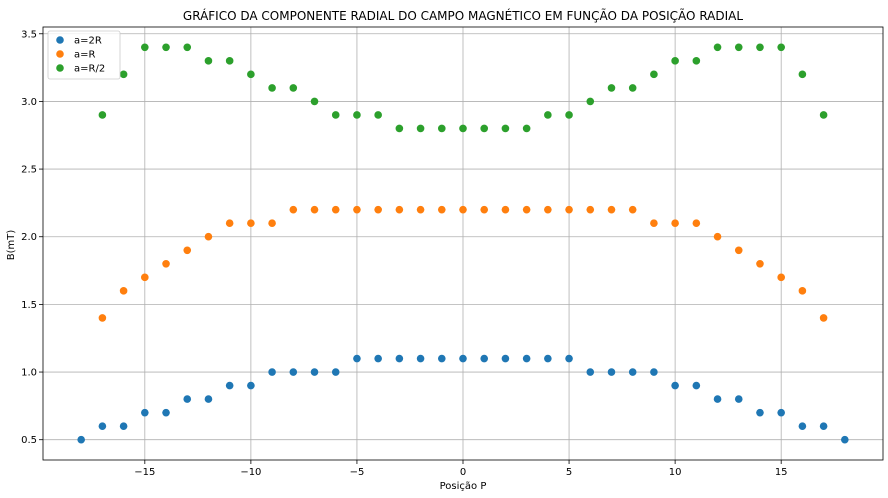 The height and width of the screenshot is (498, 888). What do you see at coordinates (29, 34) in the screenshot?
I see `y-tick-label: 3.5` at bounding box center [29, 34].